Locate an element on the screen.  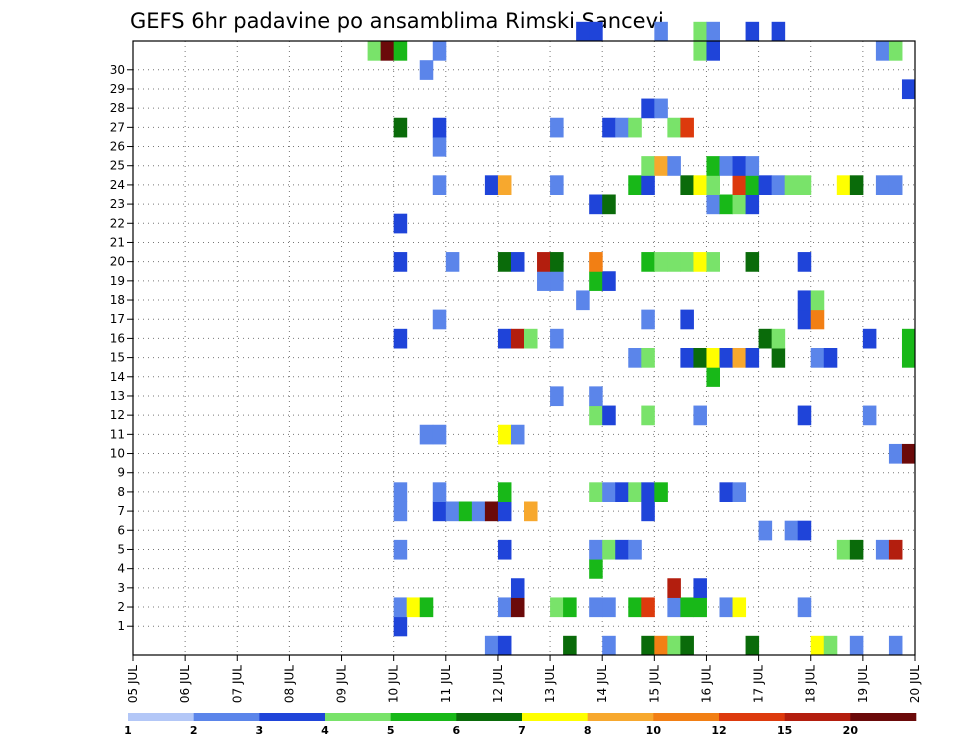
y-tick-label: 28 is located at coordinates (117, 108).